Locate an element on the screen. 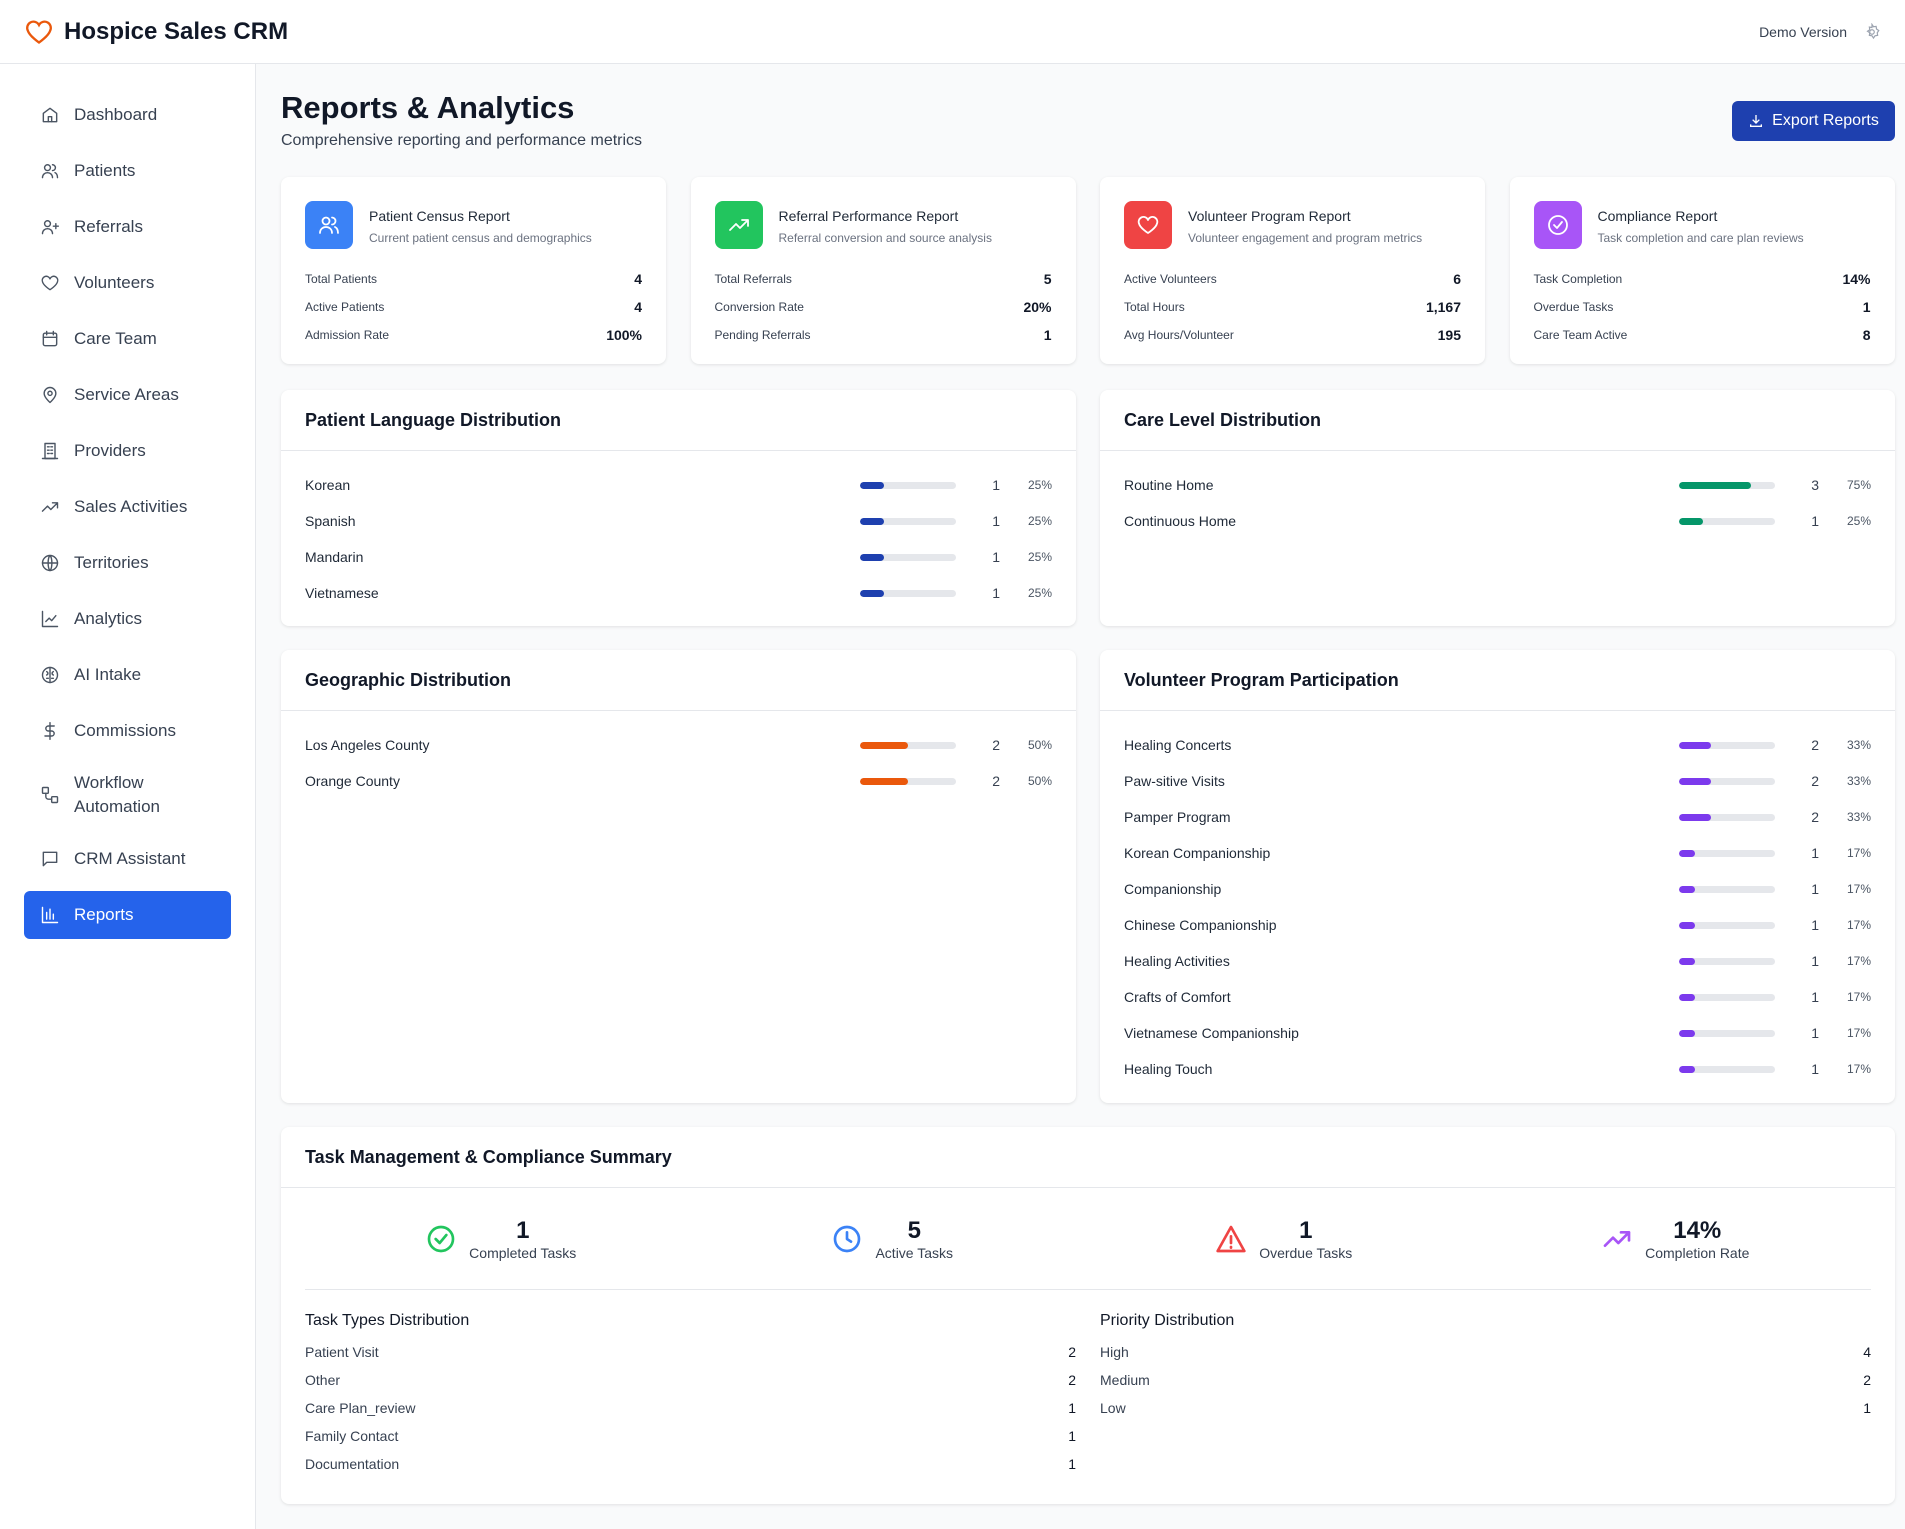 This screenshot has height=1529, width=1905. sidebar-item-volunteers: Volunteers is located at coordinates (127, 283).